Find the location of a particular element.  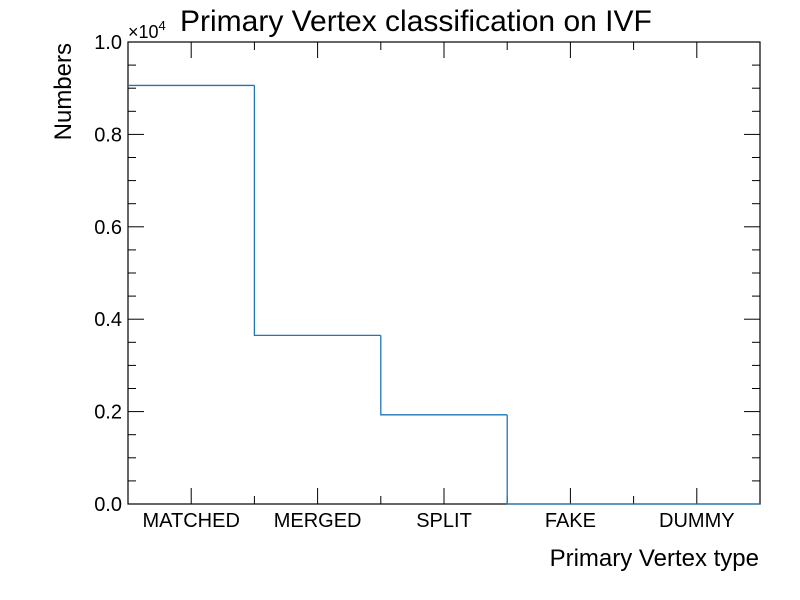

x-tick-labels: MATCHED MERGED SPLIT FAKE DUMMY is located at coordinates (438, 521).